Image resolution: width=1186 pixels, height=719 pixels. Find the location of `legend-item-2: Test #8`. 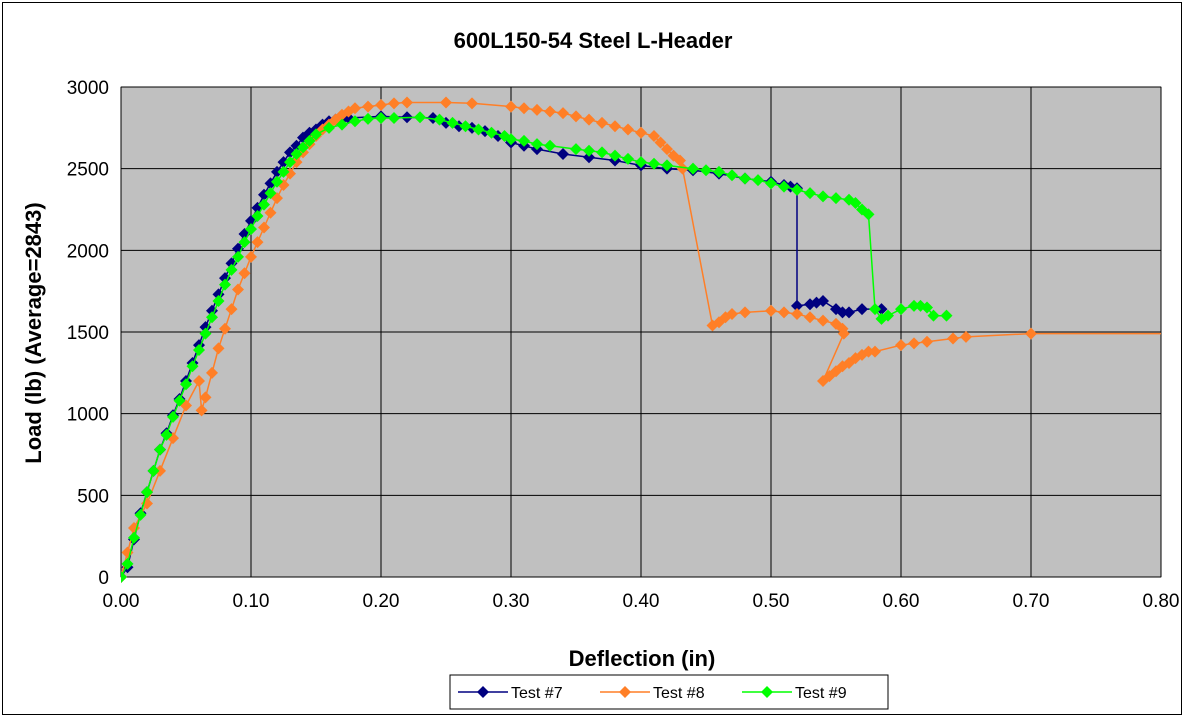

legend-item-2: Test #8 is located at coordinates (652, 693).